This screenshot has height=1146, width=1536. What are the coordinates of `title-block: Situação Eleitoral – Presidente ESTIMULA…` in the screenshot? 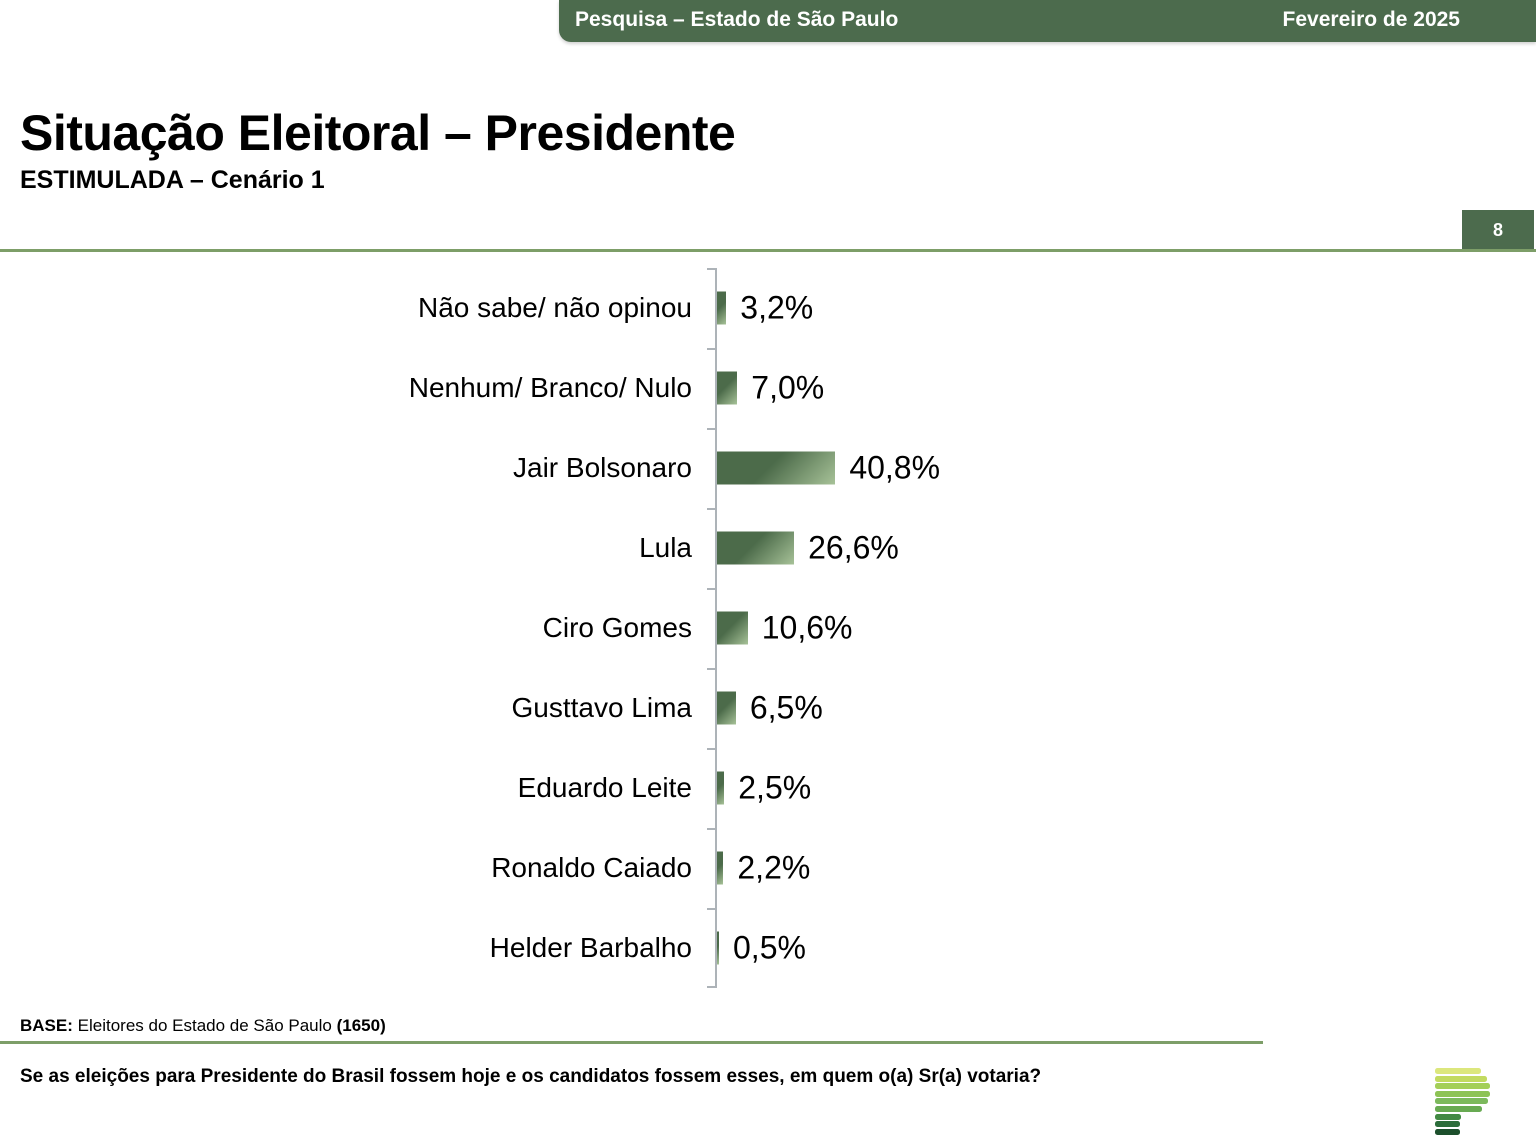 It's located at (378, 150).